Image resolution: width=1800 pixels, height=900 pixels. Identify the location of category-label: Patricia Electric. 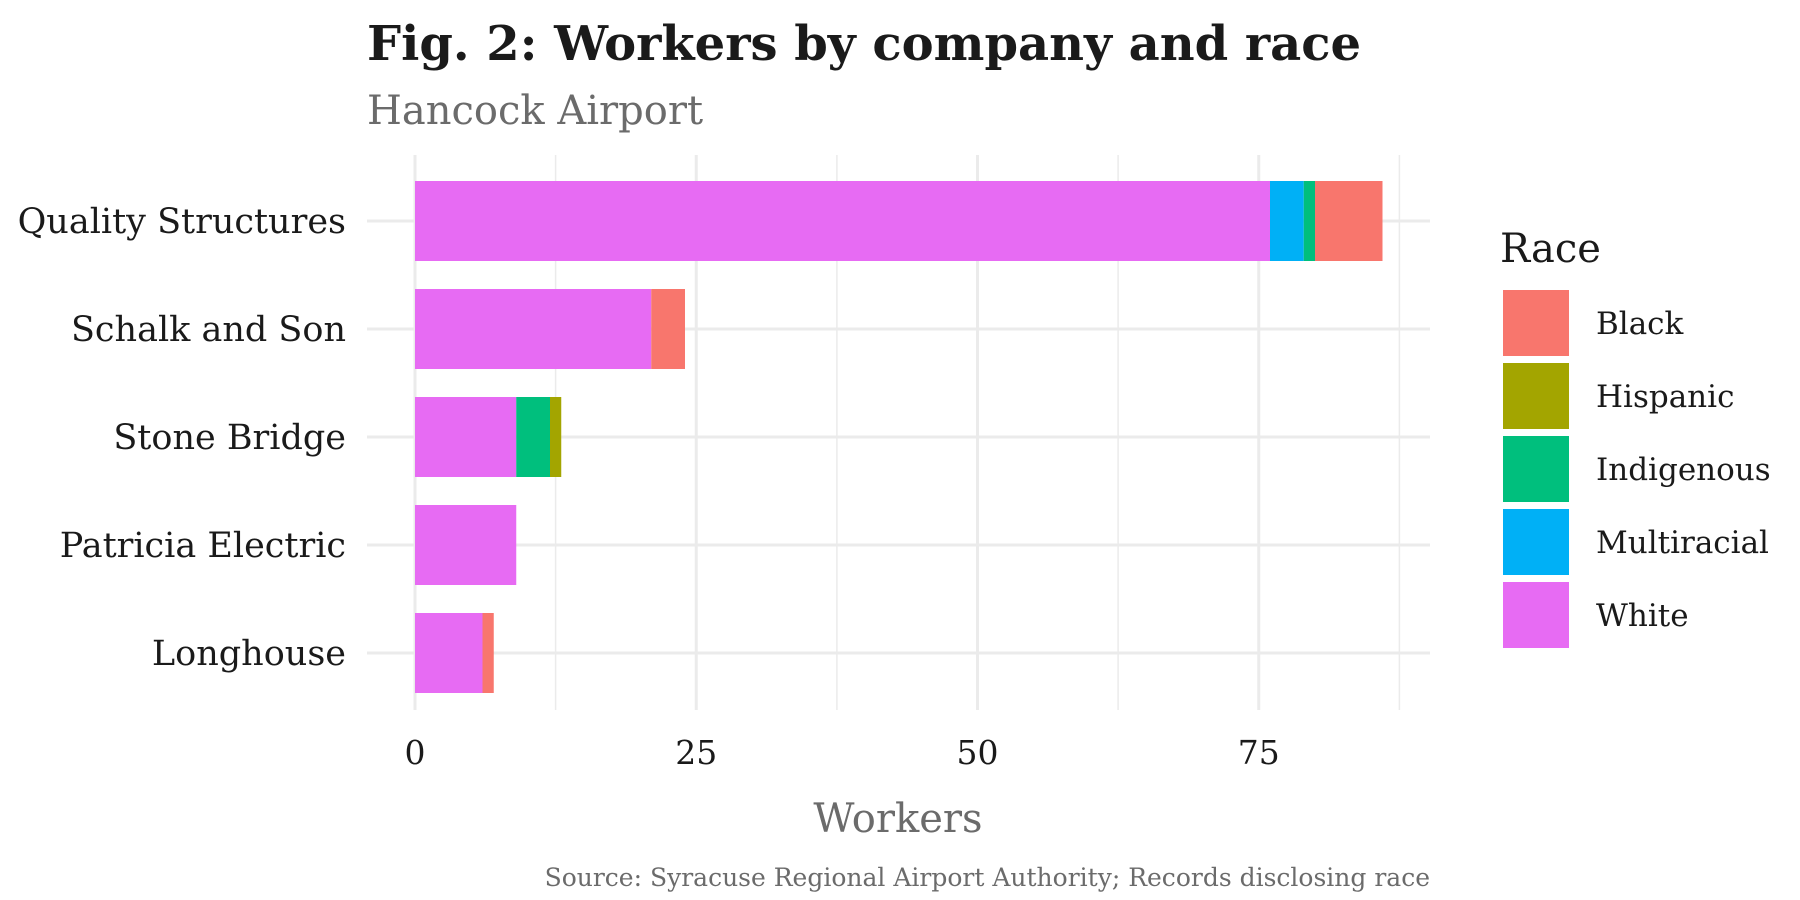
(203, 546).